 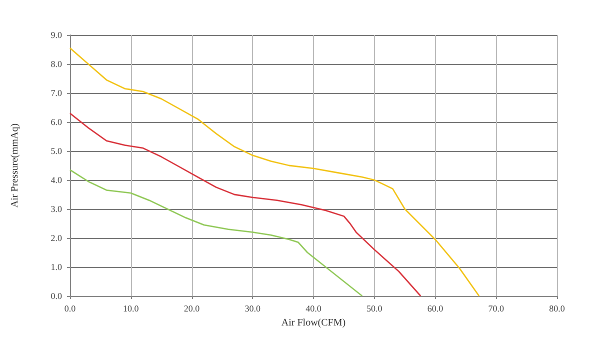 What do you see at coordinates (56, 64) in the screenshot?
I see `y-tick-label: 8.0` at bounding box center [56, 64].